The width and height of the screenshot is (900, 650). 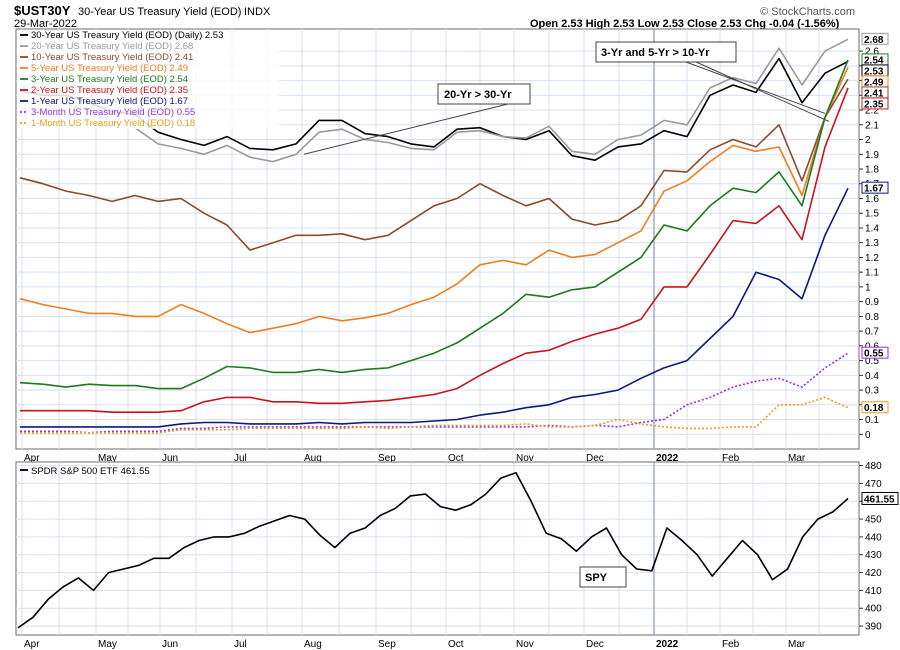 I want to click on last-value-label: 2.41, so click(x=874, y=93).